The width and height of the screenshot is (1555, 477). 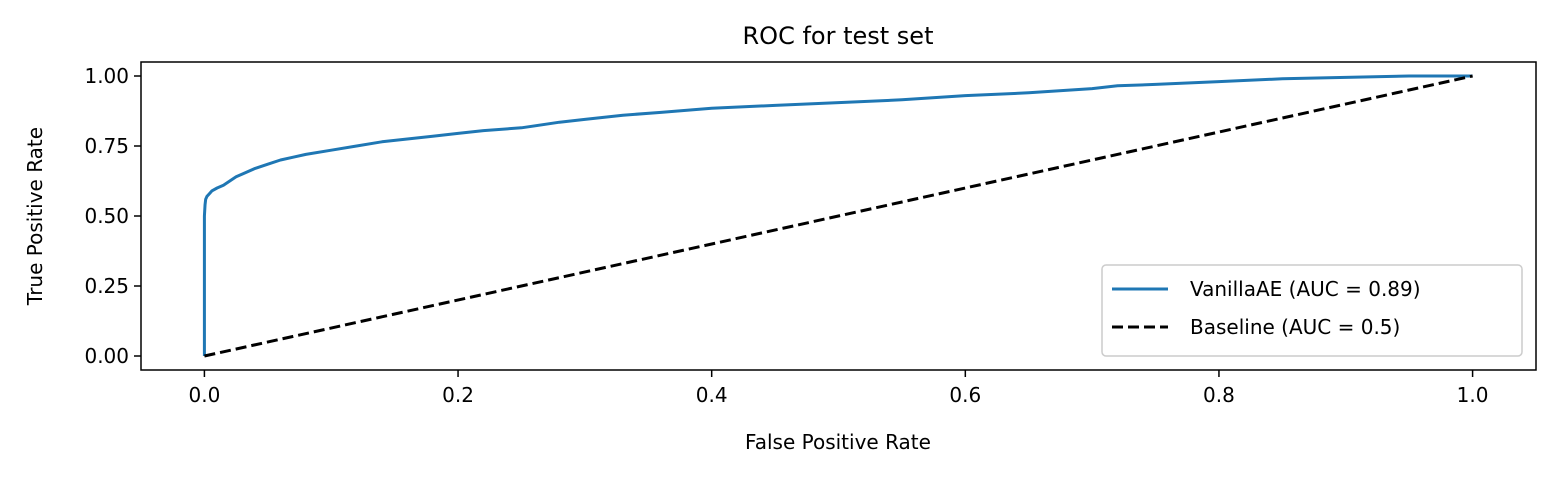 I want to click on y-tick-label: 0.50, so click(x=106, y=216).